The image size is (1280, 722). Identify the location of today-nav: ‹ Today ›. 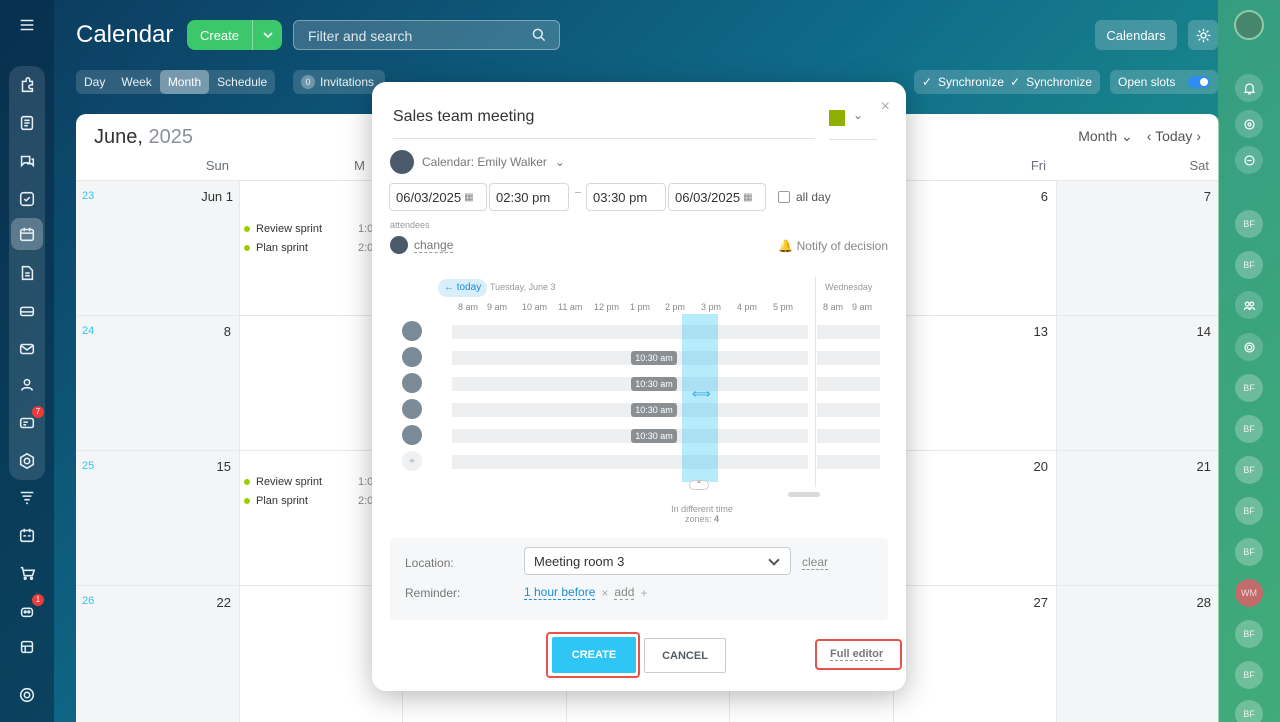
(1173, 136).